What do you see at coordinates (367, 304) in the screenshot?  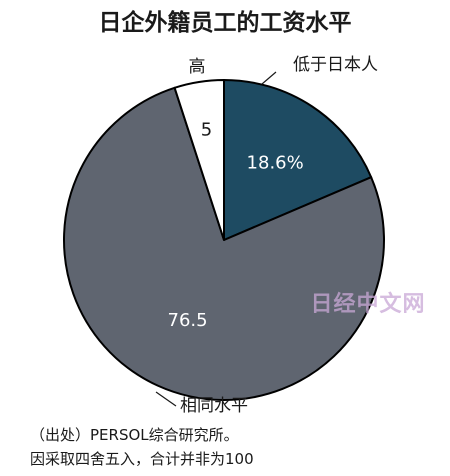 I see `watermark-logo: 日经中文网` at bounding box center [367, 304].